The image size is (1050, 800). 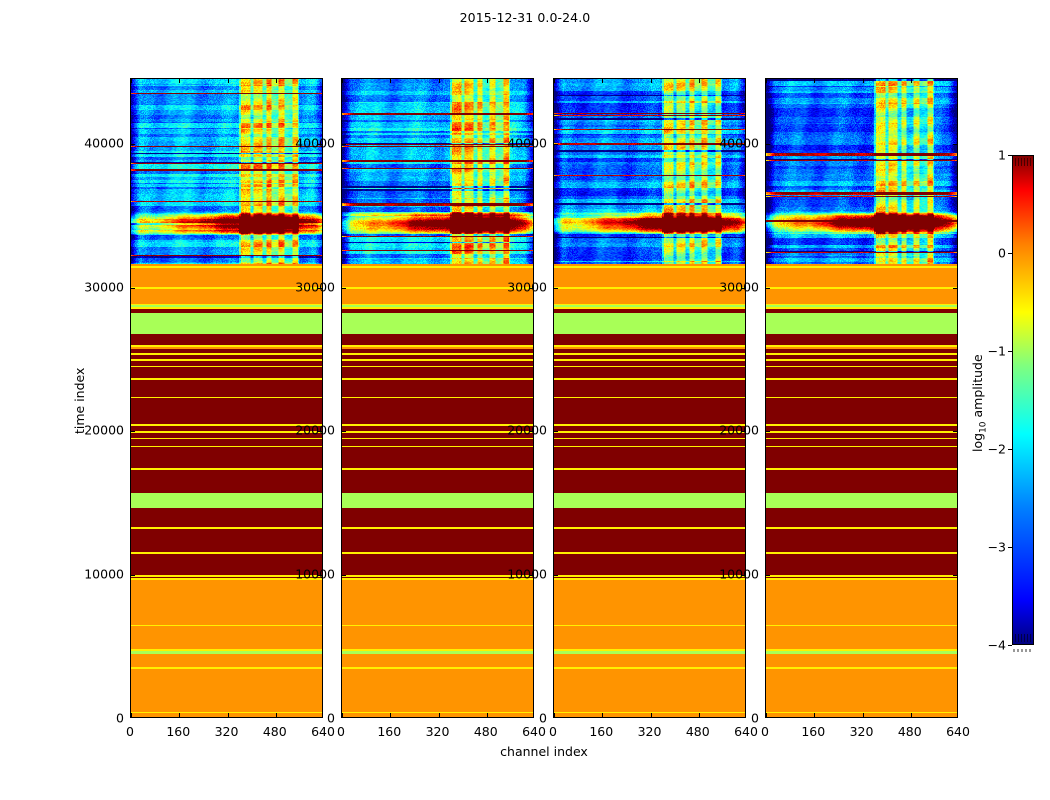 What do you see at coordinates (104, 574) in the screenshot?
I see `y-tick-label: 10000` at bounding box center [104, 574].